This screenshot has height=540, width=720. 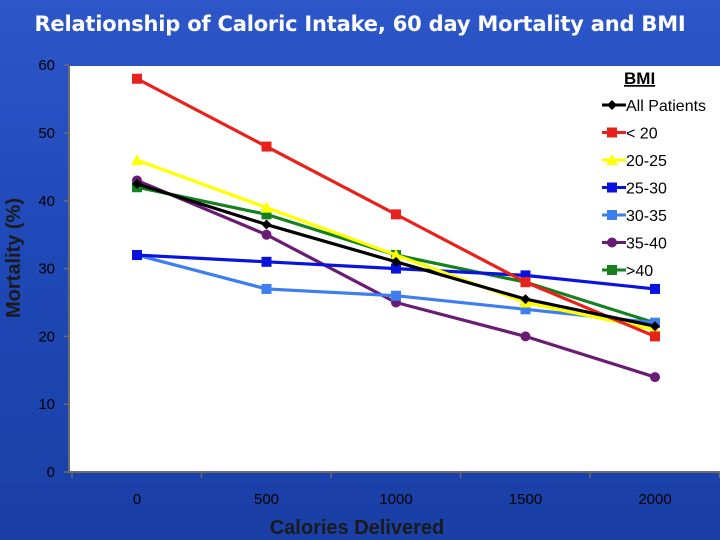 I want to click on legend-item: 20-25, so click(x=634, y=161).